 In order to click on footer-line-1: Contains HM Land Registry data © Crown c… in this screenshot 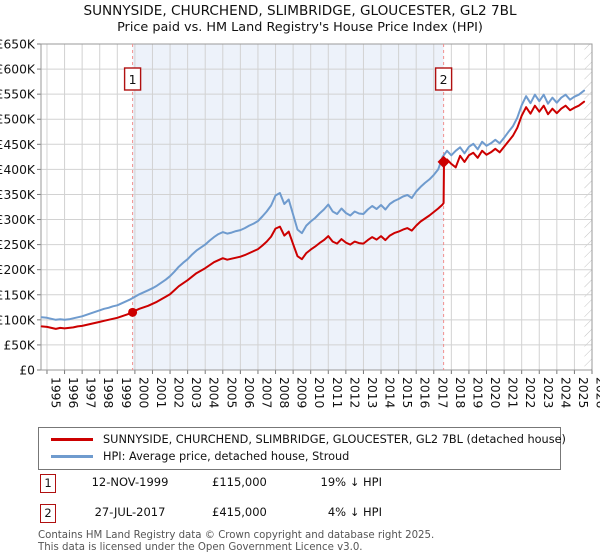, I will do `click(236, 535)`.